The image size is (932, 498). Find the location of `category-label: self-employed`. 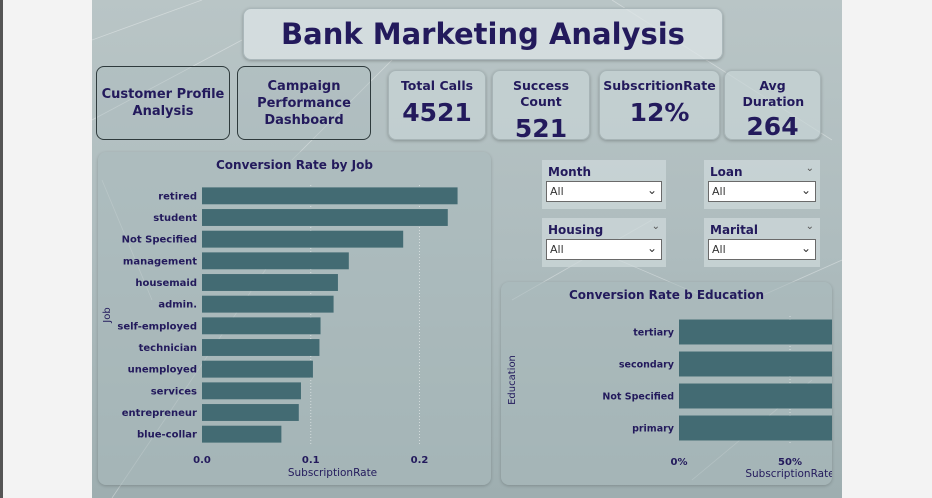

category-label: self-employed is located at coordinates (157, 326).